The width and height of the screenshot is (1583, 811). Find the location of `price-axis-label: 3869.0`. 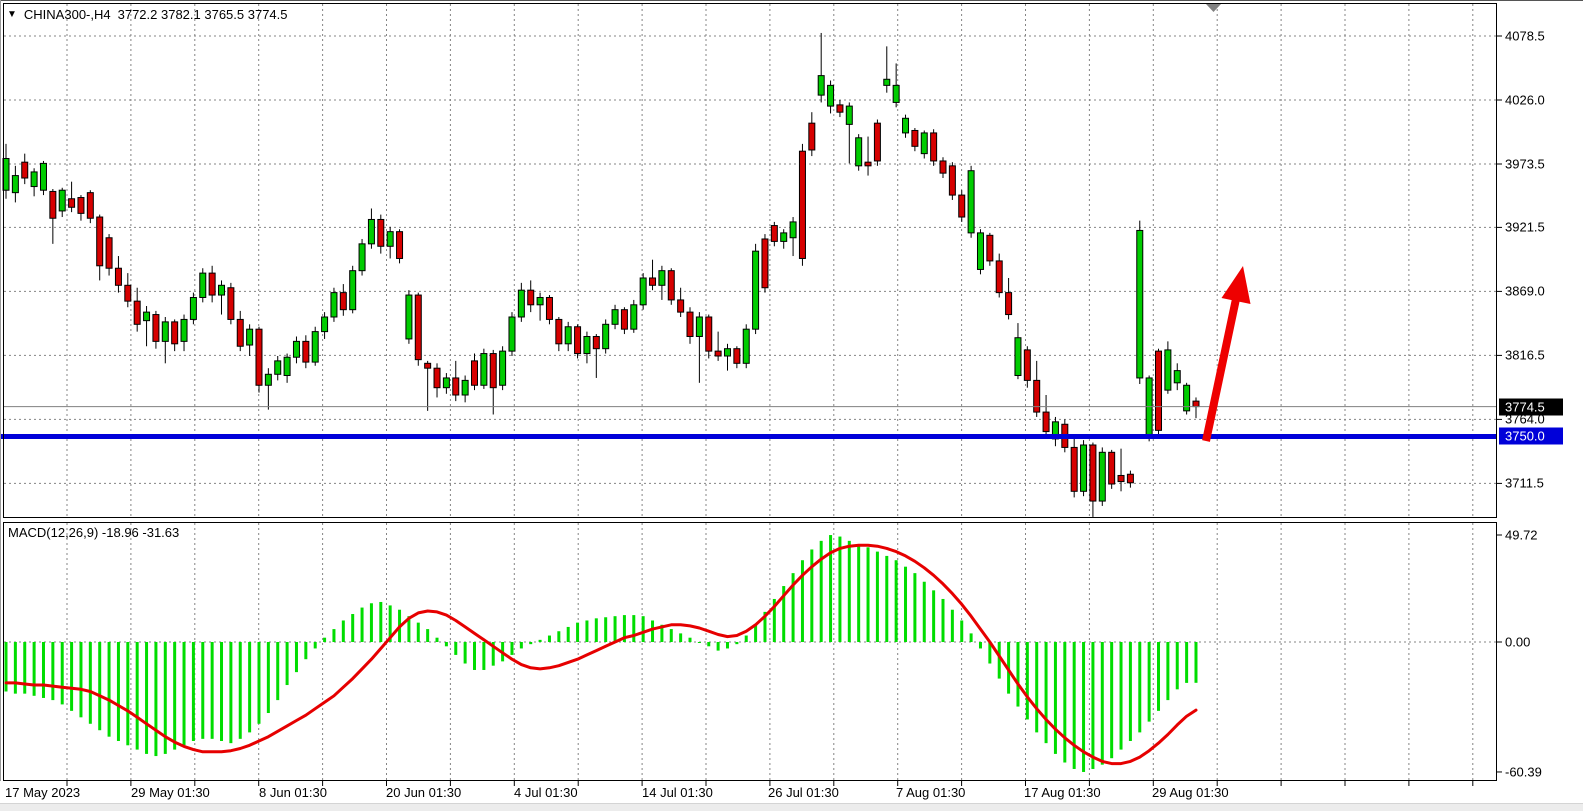

price-axis-label: 3869.0 is located at coordinates (1525, 291).